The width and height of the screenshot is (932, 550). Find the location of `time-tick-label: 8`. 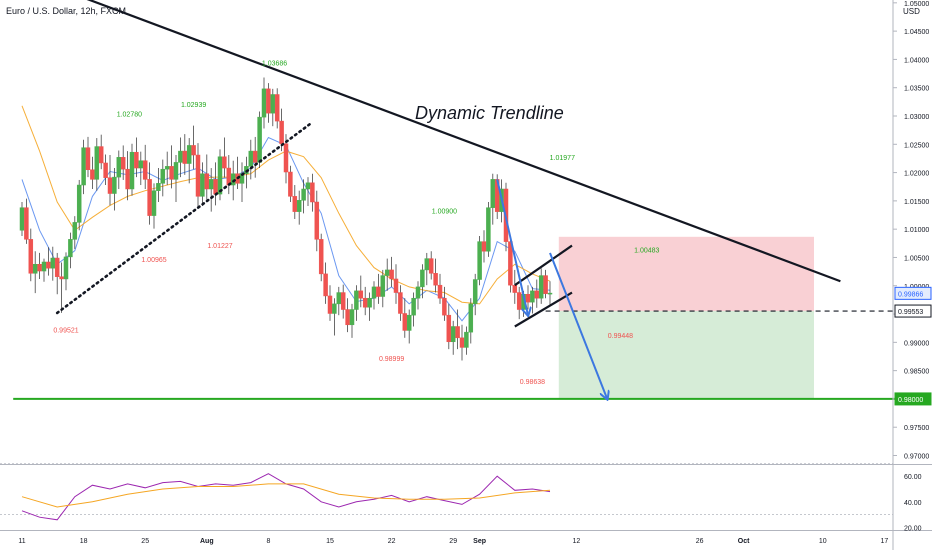

time-tick-label: 8 is located at coordinates (268, 541).